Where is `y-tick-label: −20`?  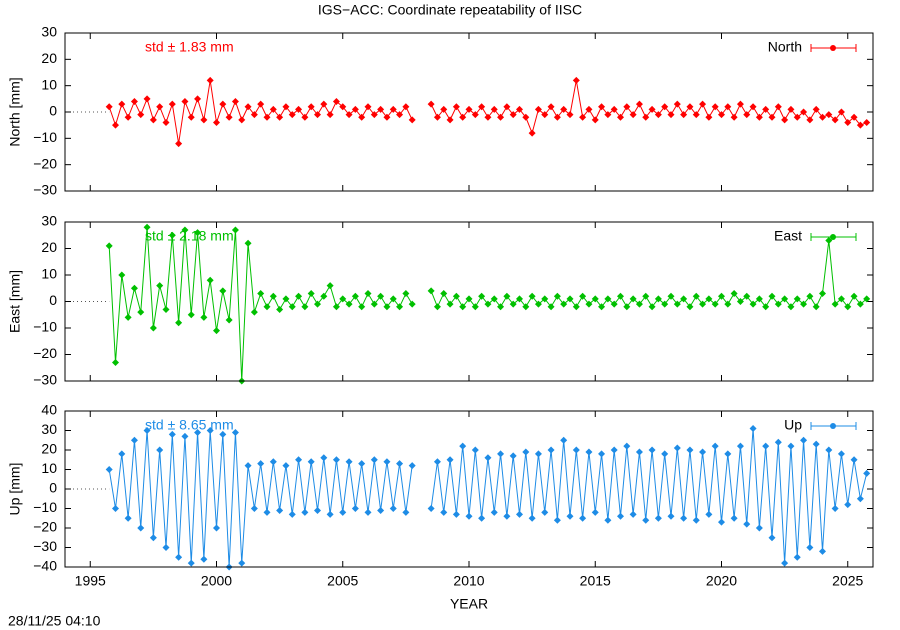 y-tick-label: −20 is located at coordinates (45, 353).